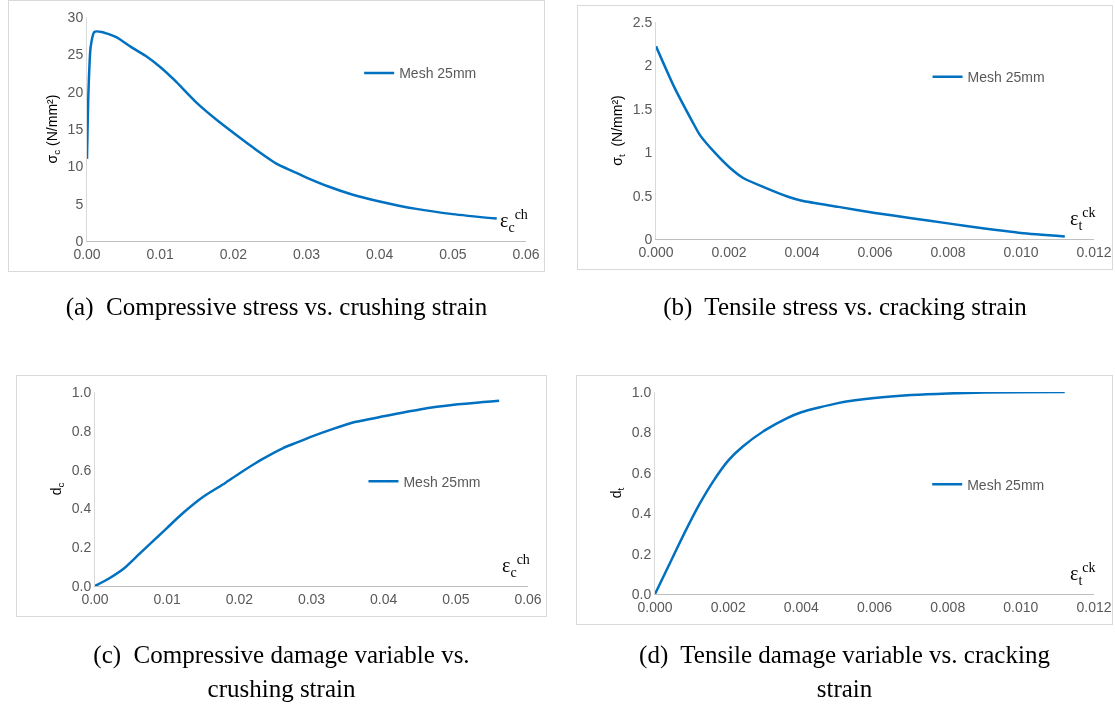 This screenshot has height=709, width=1115. Describe the element at coordinates (79, 203) in the screenshot. I see `y-tick-label: 5` at that location.